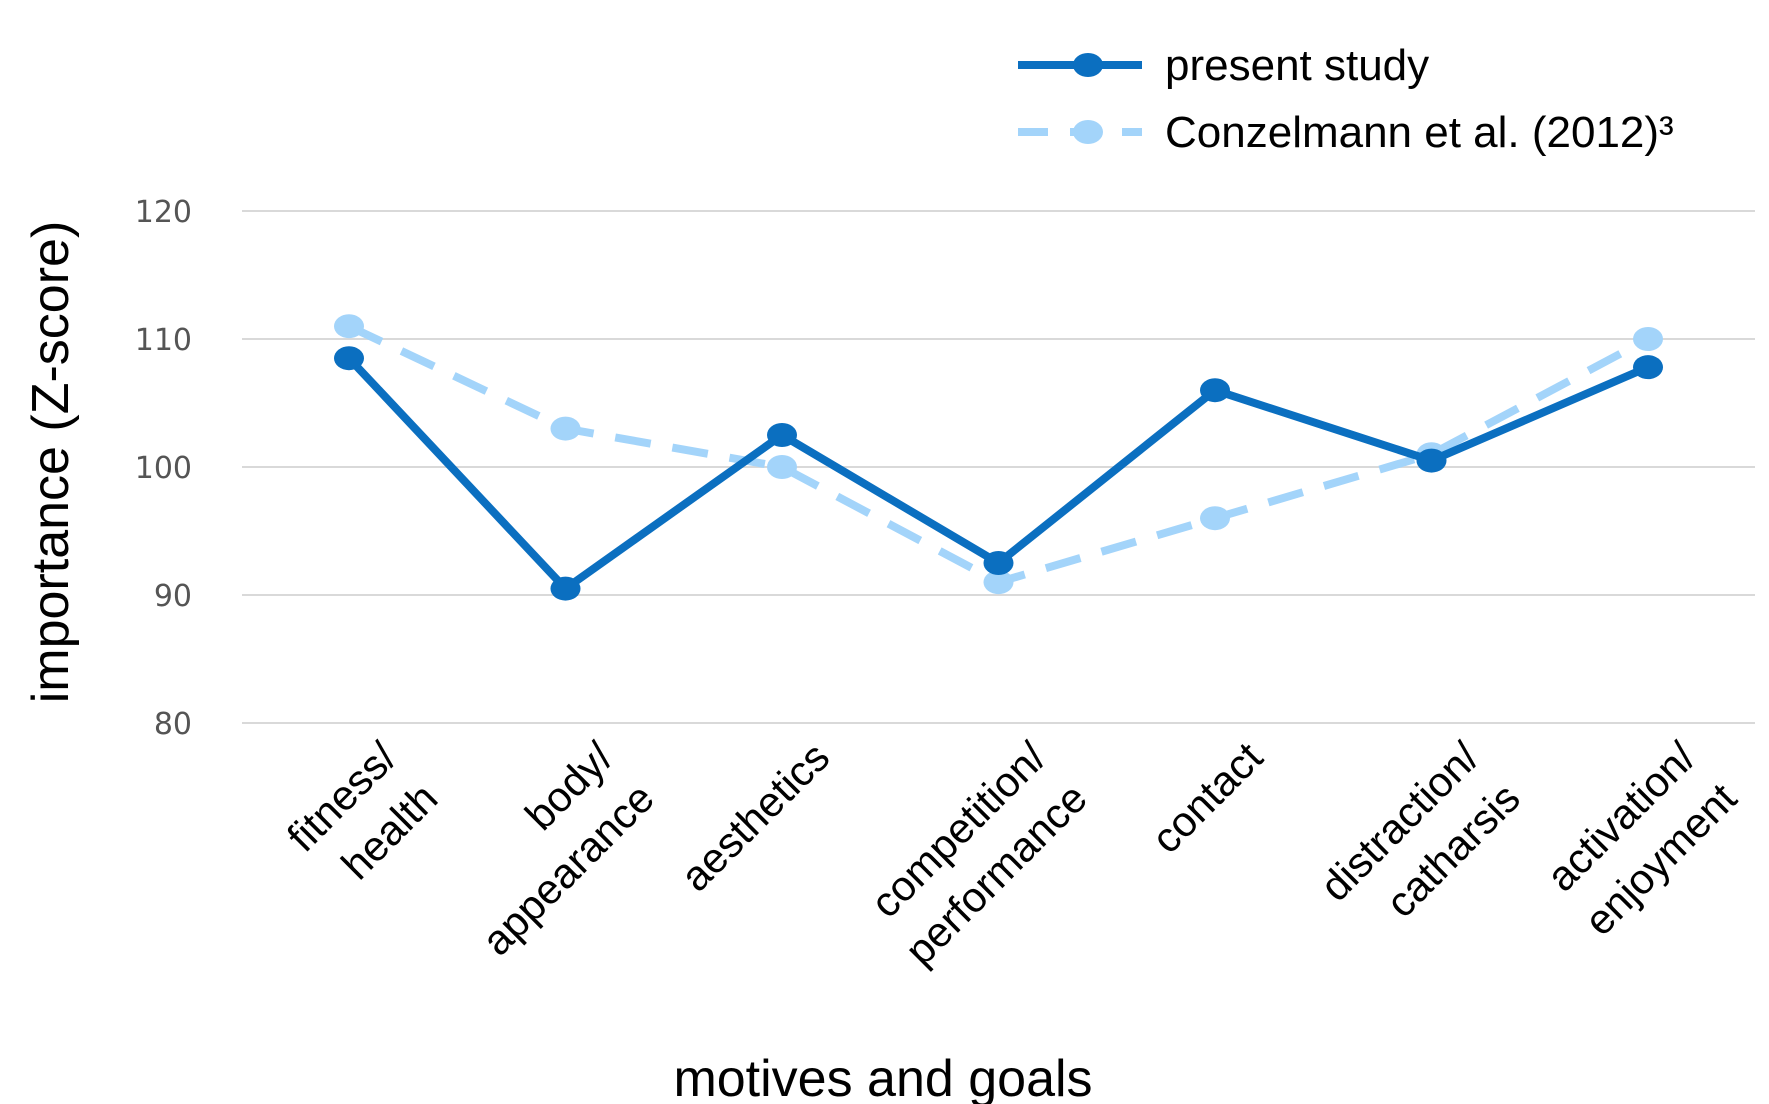  I want to click on y-tick-label: 100, so click(163, 468).